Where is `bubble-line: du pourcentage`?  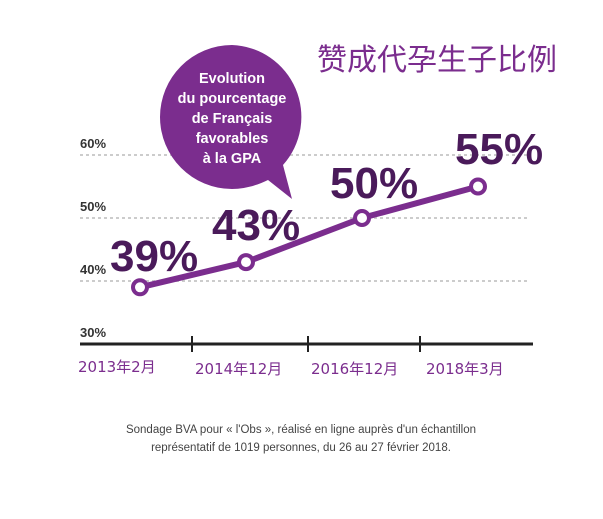
bubble-line: du pourcentage is located at coordinates (232, 99).